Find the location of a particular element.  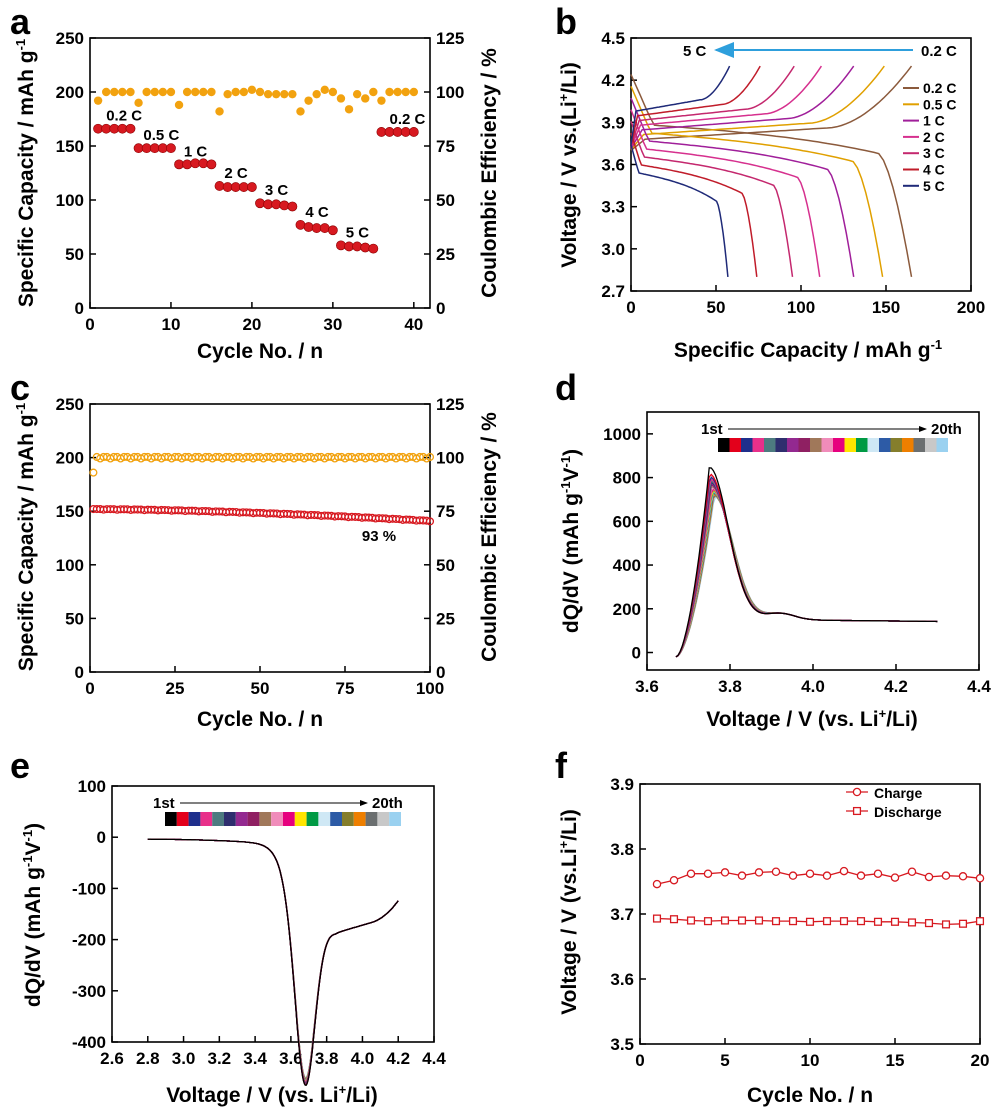

x-tick-label: 5 is located at coordinates (724, 1060).